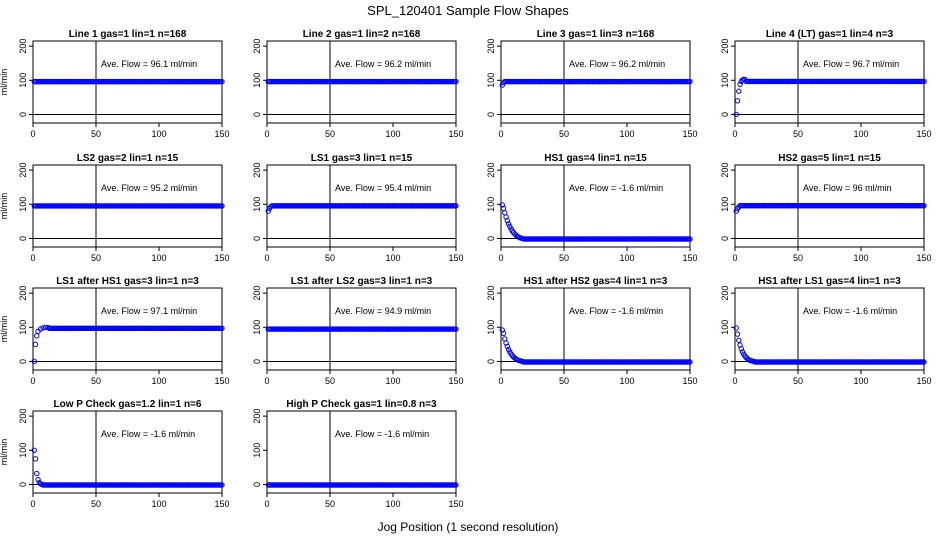 Image resolution: width=936 pixels, height=540 pixels. I want to click on average-flow-annotation: Ave. Flow = 95.4 ml/min, so click(383, 188).